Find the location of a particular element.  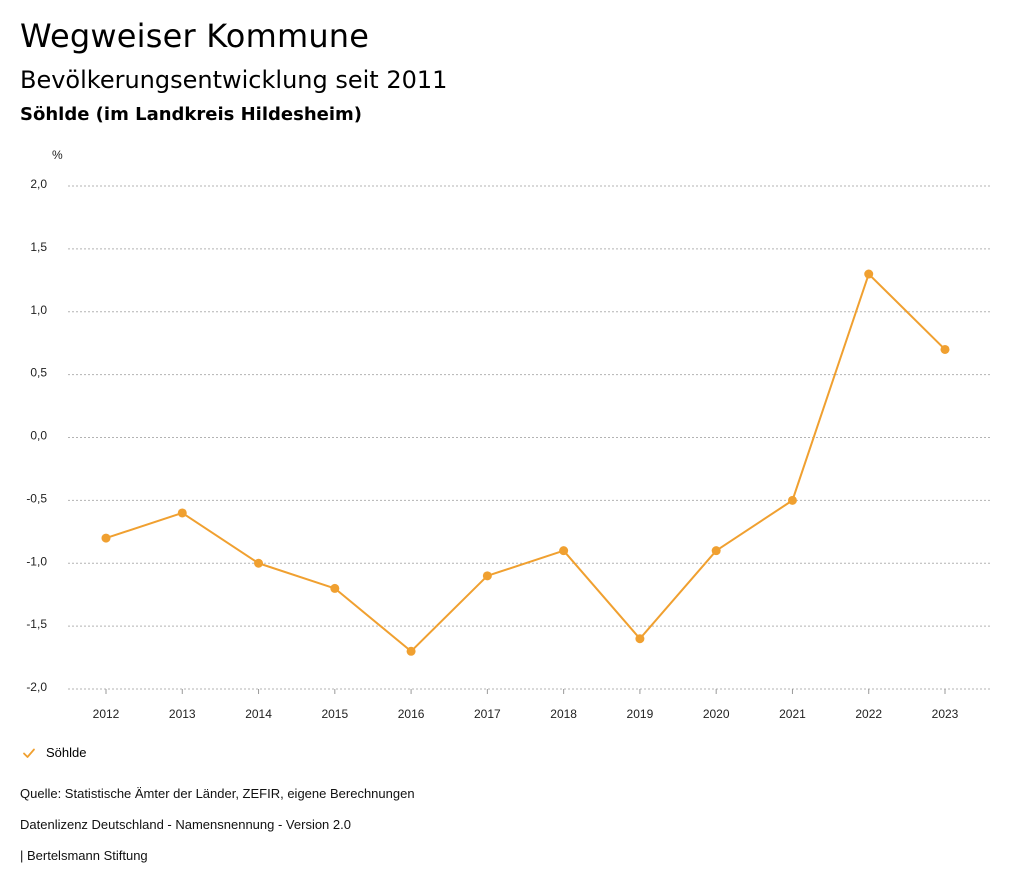

credit-note: | Bertelsmann Stiftung is located at coordinates (84, 855).